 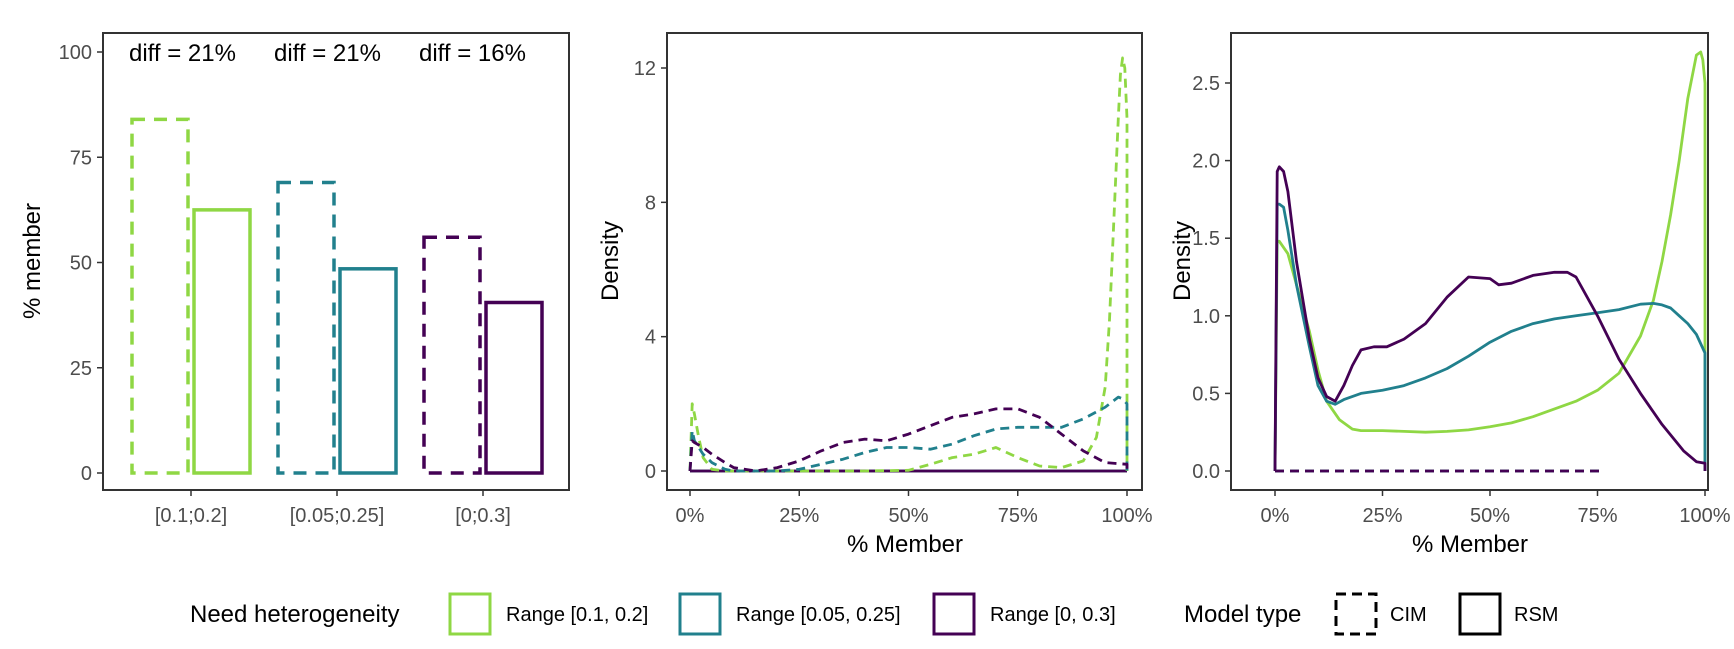 I want to click on rsm-density-ytick-label-0-5: 0.5, so click(x=1206, y=394).